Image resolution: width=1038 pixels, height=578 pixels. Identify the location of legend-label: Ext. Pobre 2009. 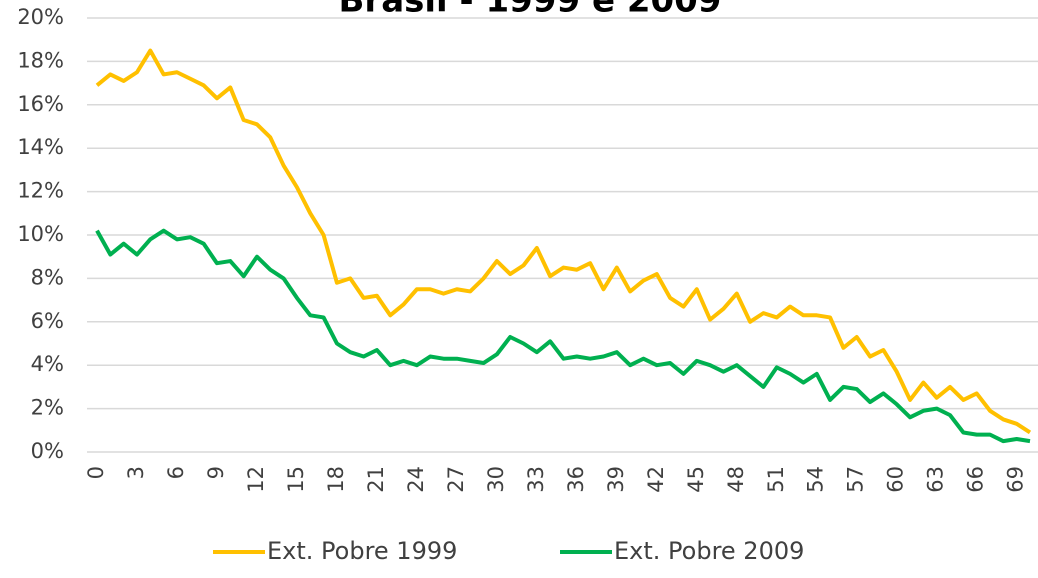
(709, 551).